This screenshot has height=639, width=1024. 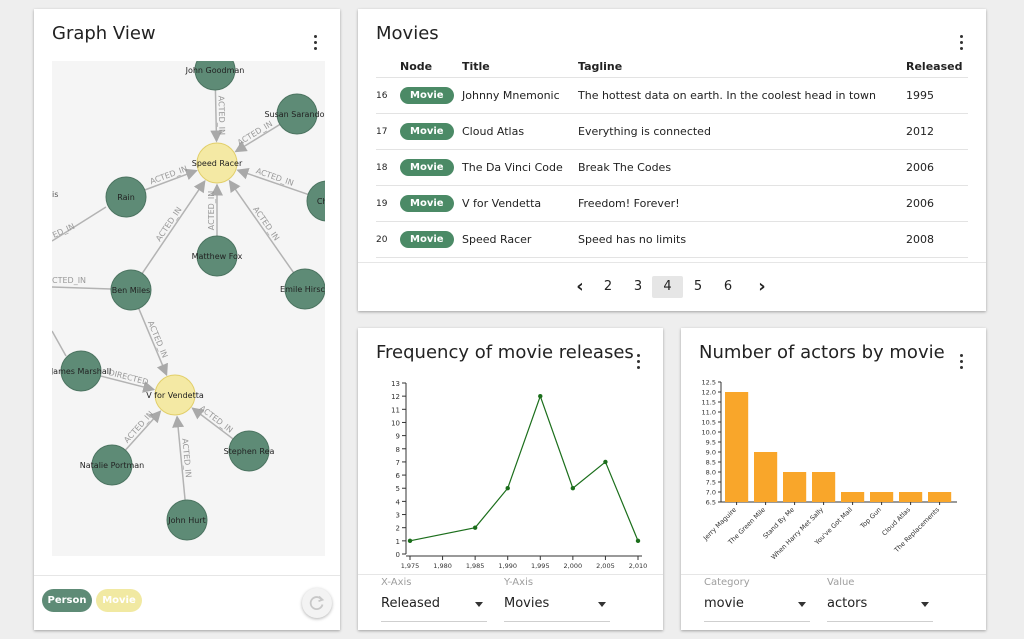 I want to click on pagination-page-6: 6, so click(x=728, y=286).